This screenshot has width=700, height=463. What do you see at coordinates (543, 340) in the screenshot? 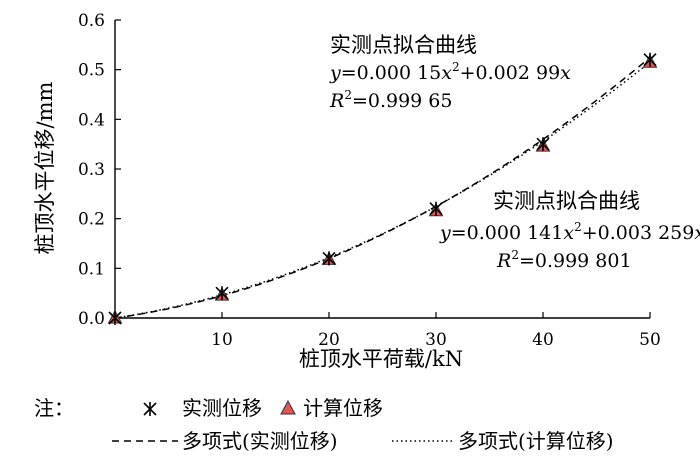
I see `x-tick-label: 40` at bounding box center [543, 340].